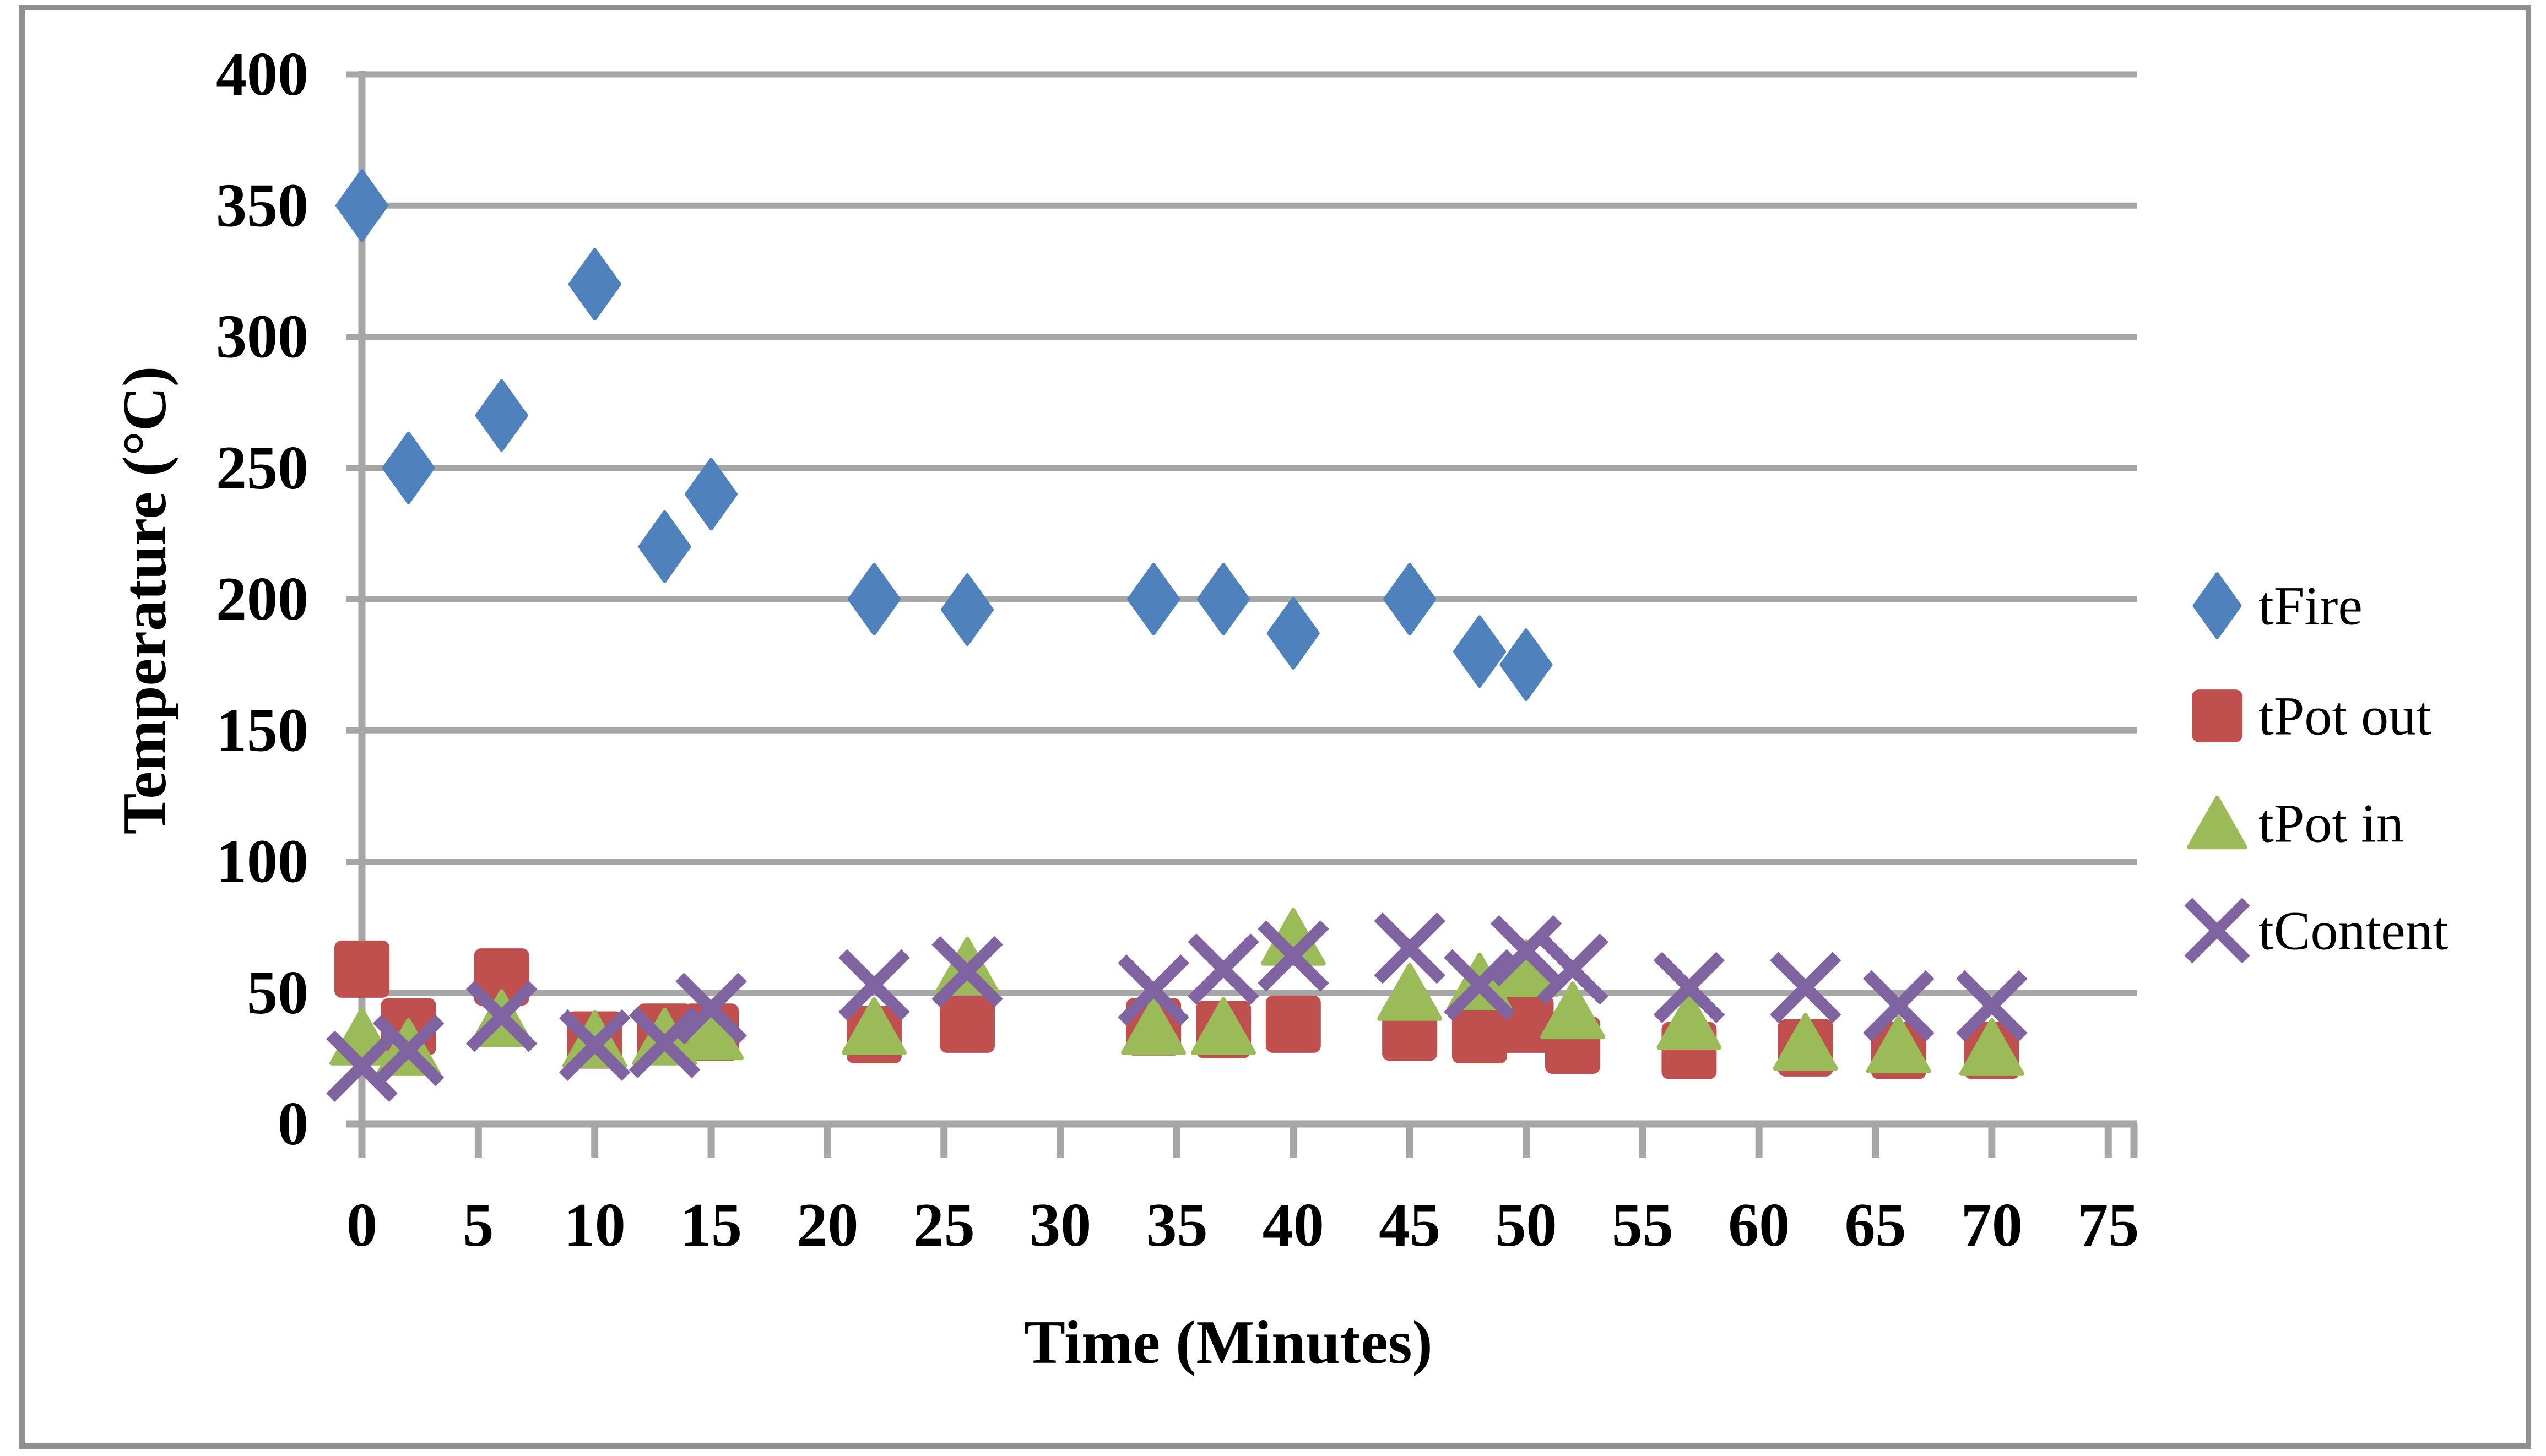 The width and height of the screenshot is (2546, 1456). What do you see at coordinates (967, 610) in the screenshot?
I see `marker-tfire-t26` at bounding box center [967, 610].